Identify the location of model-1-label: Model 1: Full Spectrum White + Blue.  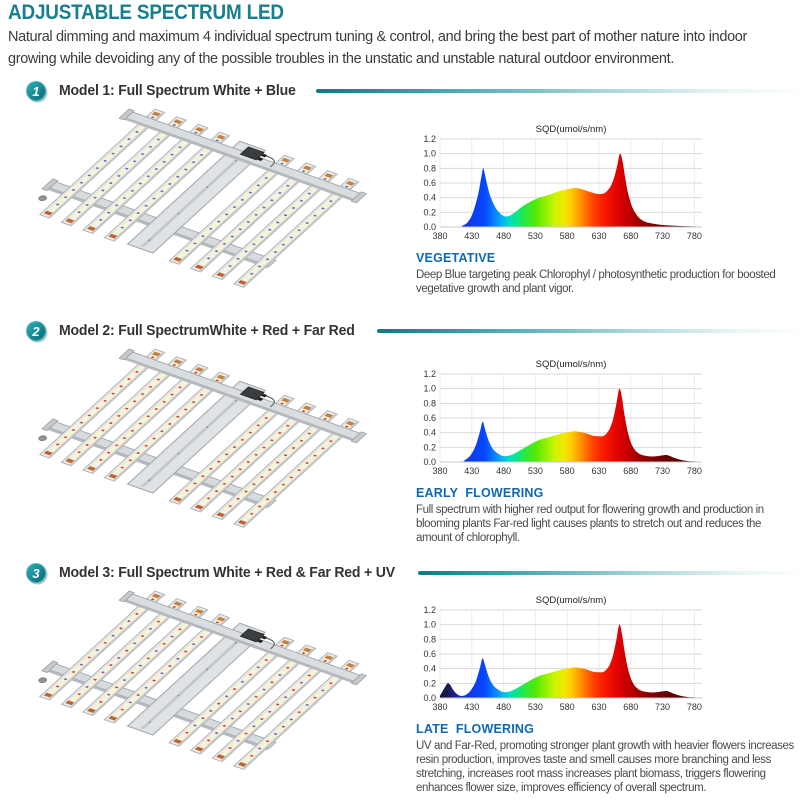
(177, 91).